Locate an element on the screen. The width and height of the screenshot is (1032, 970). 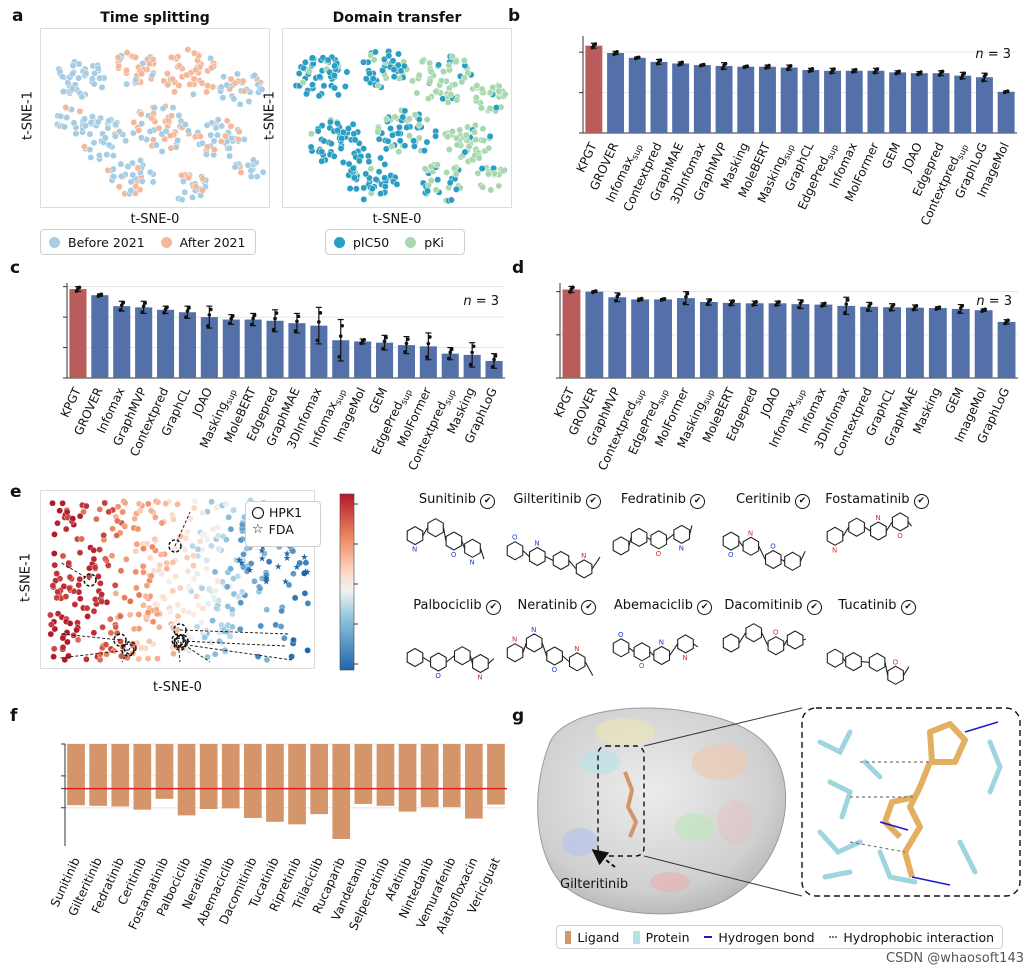
bar-nintedanib is located at coordinates (429, 776).